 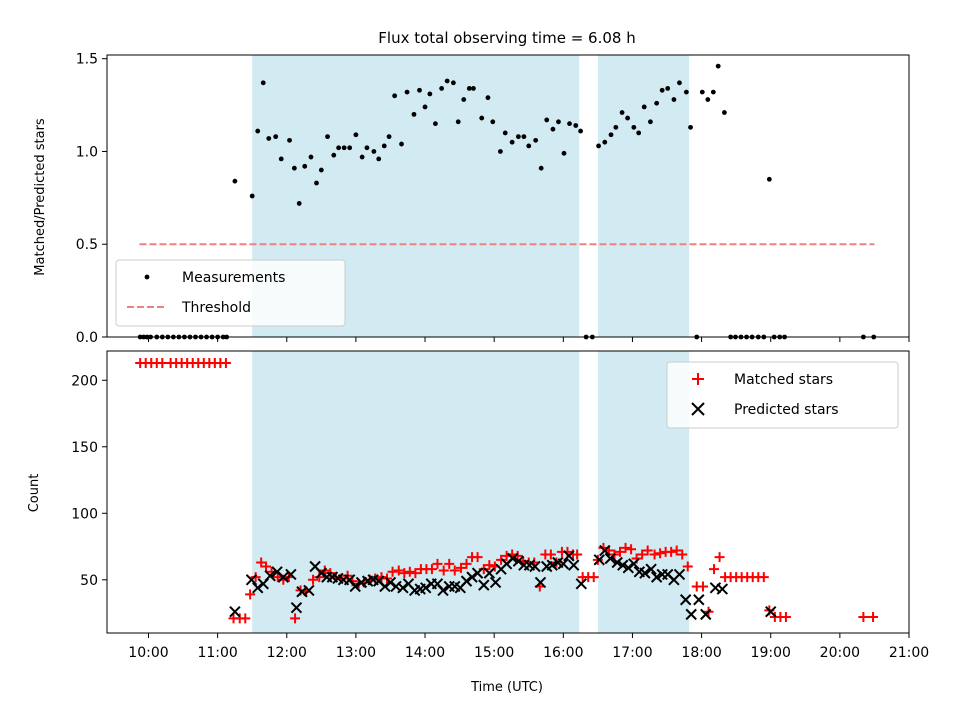 I want to click on y-tick-label: 50, so click(x=89, y=581).